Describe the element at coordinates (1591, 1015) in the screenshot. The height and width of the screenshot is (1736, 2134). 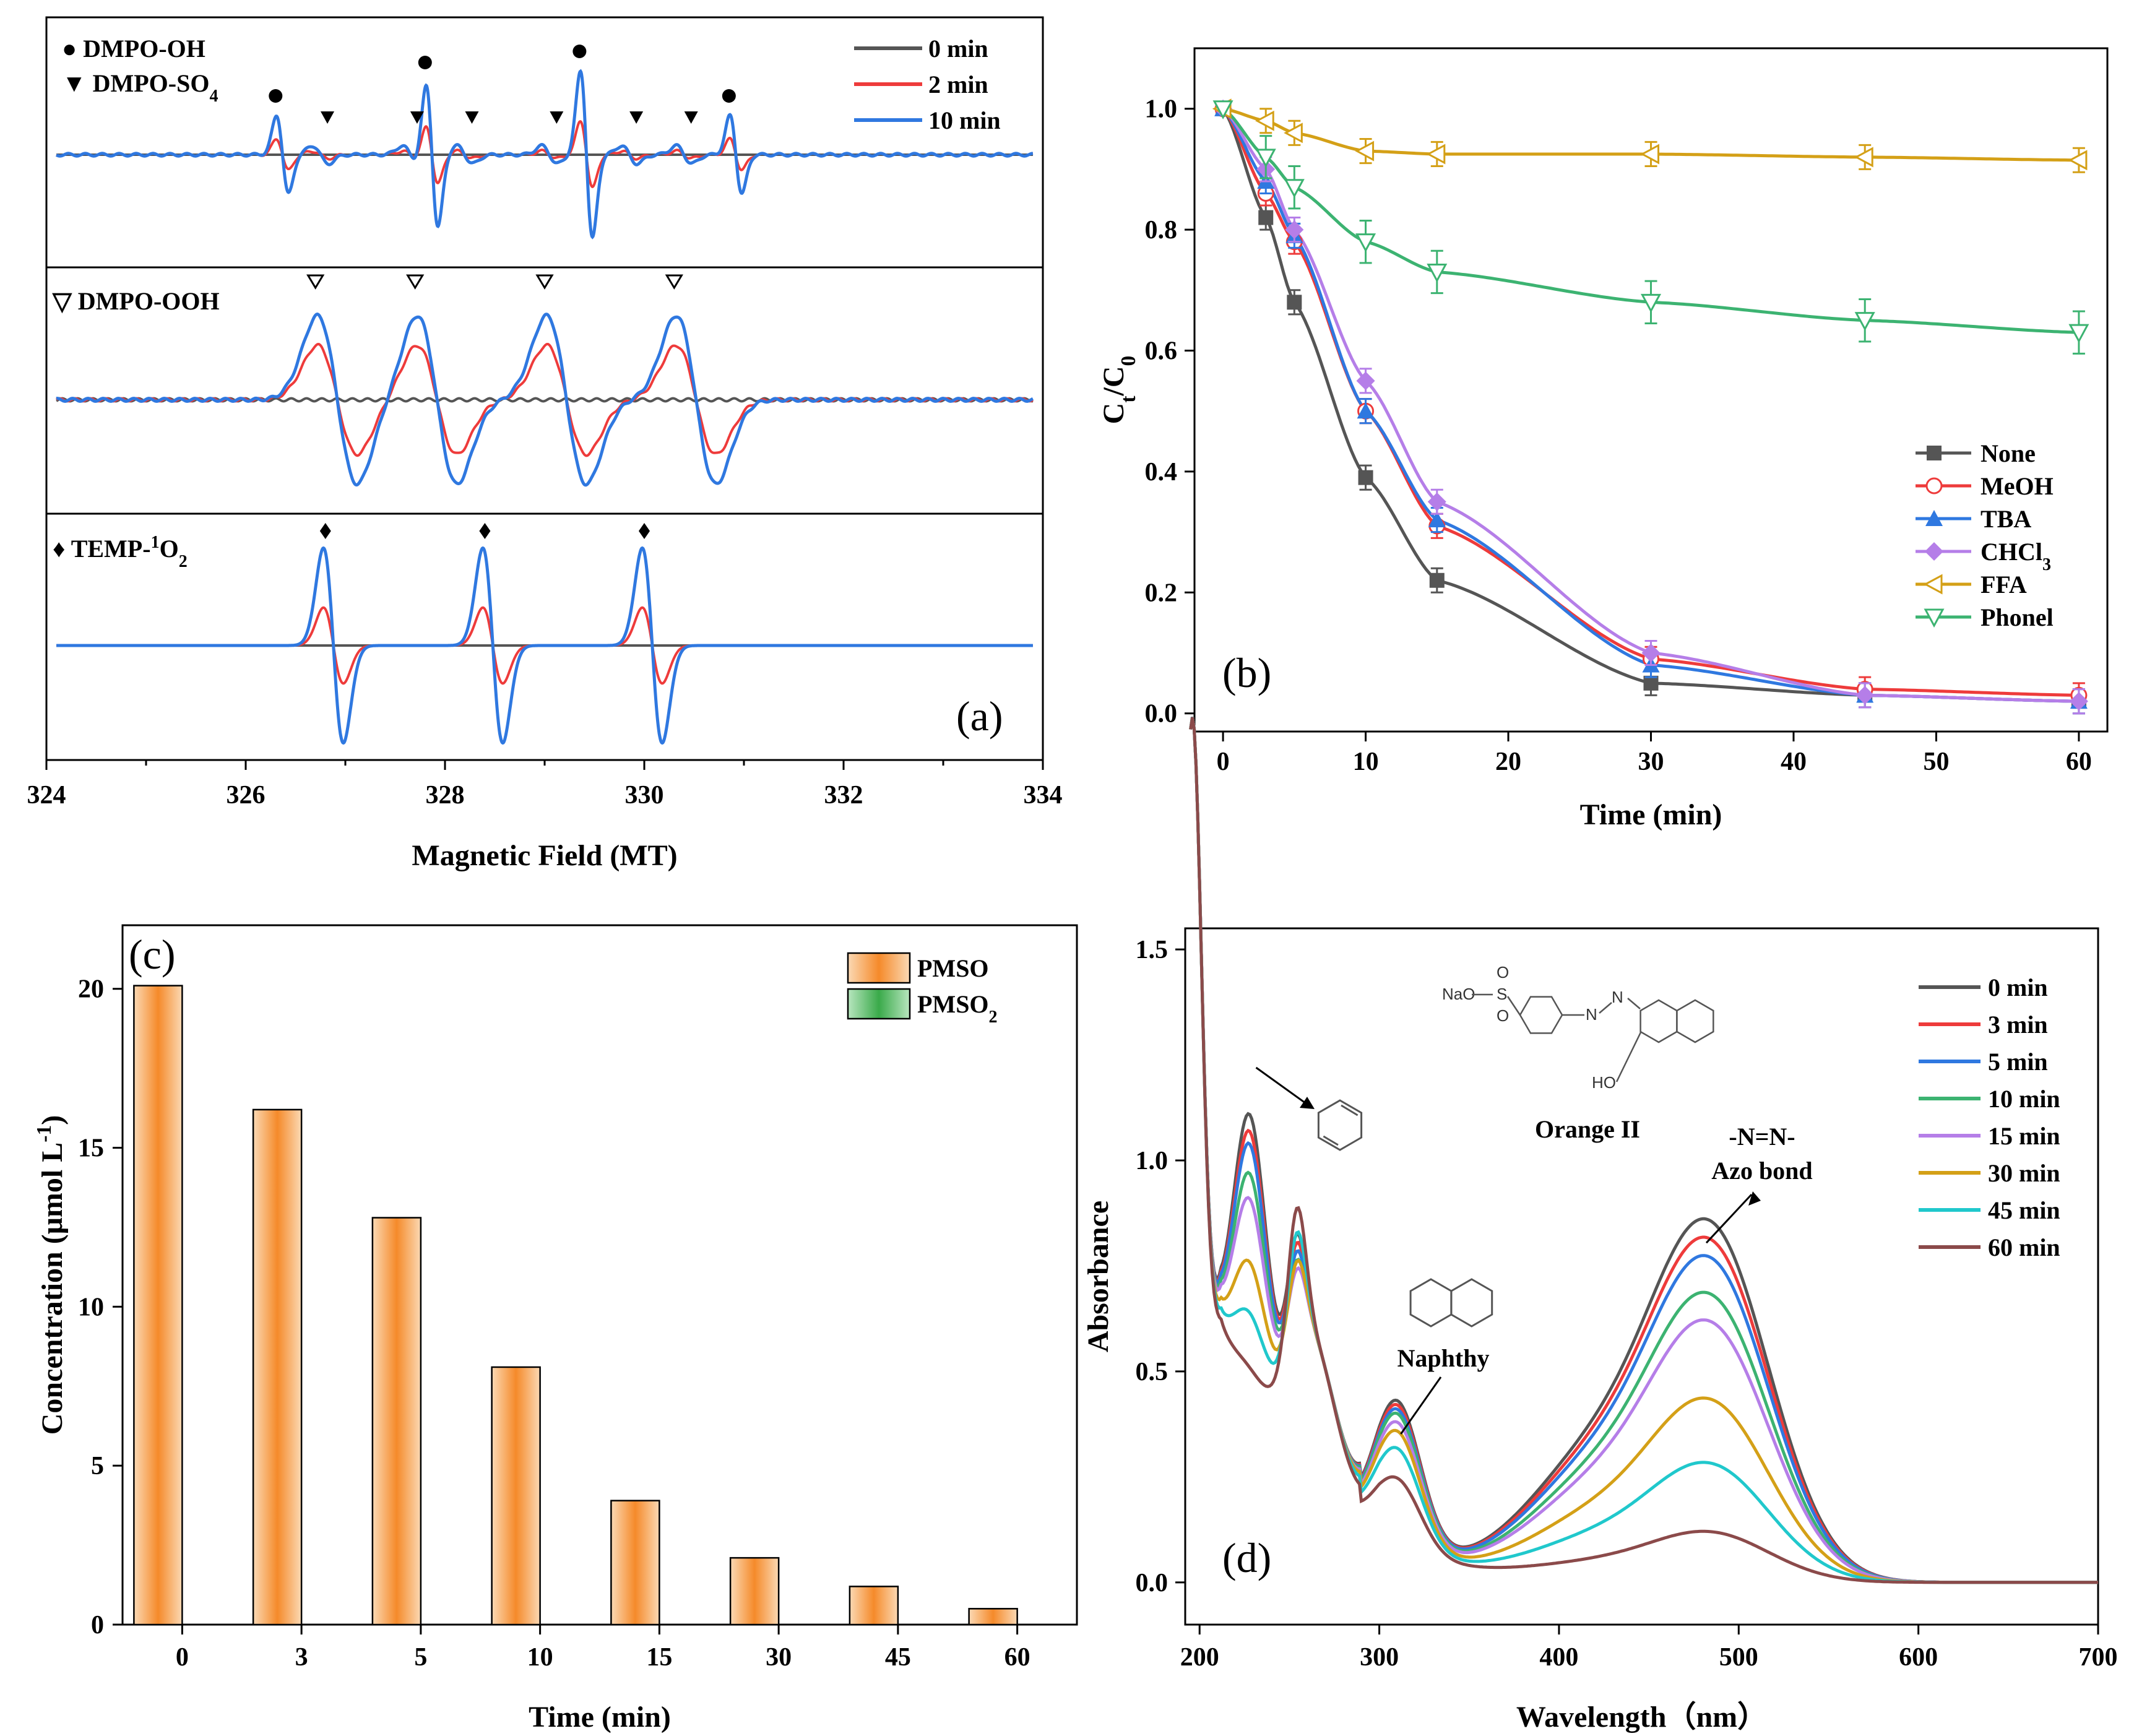
I see `annotation-n1: N` at that location.